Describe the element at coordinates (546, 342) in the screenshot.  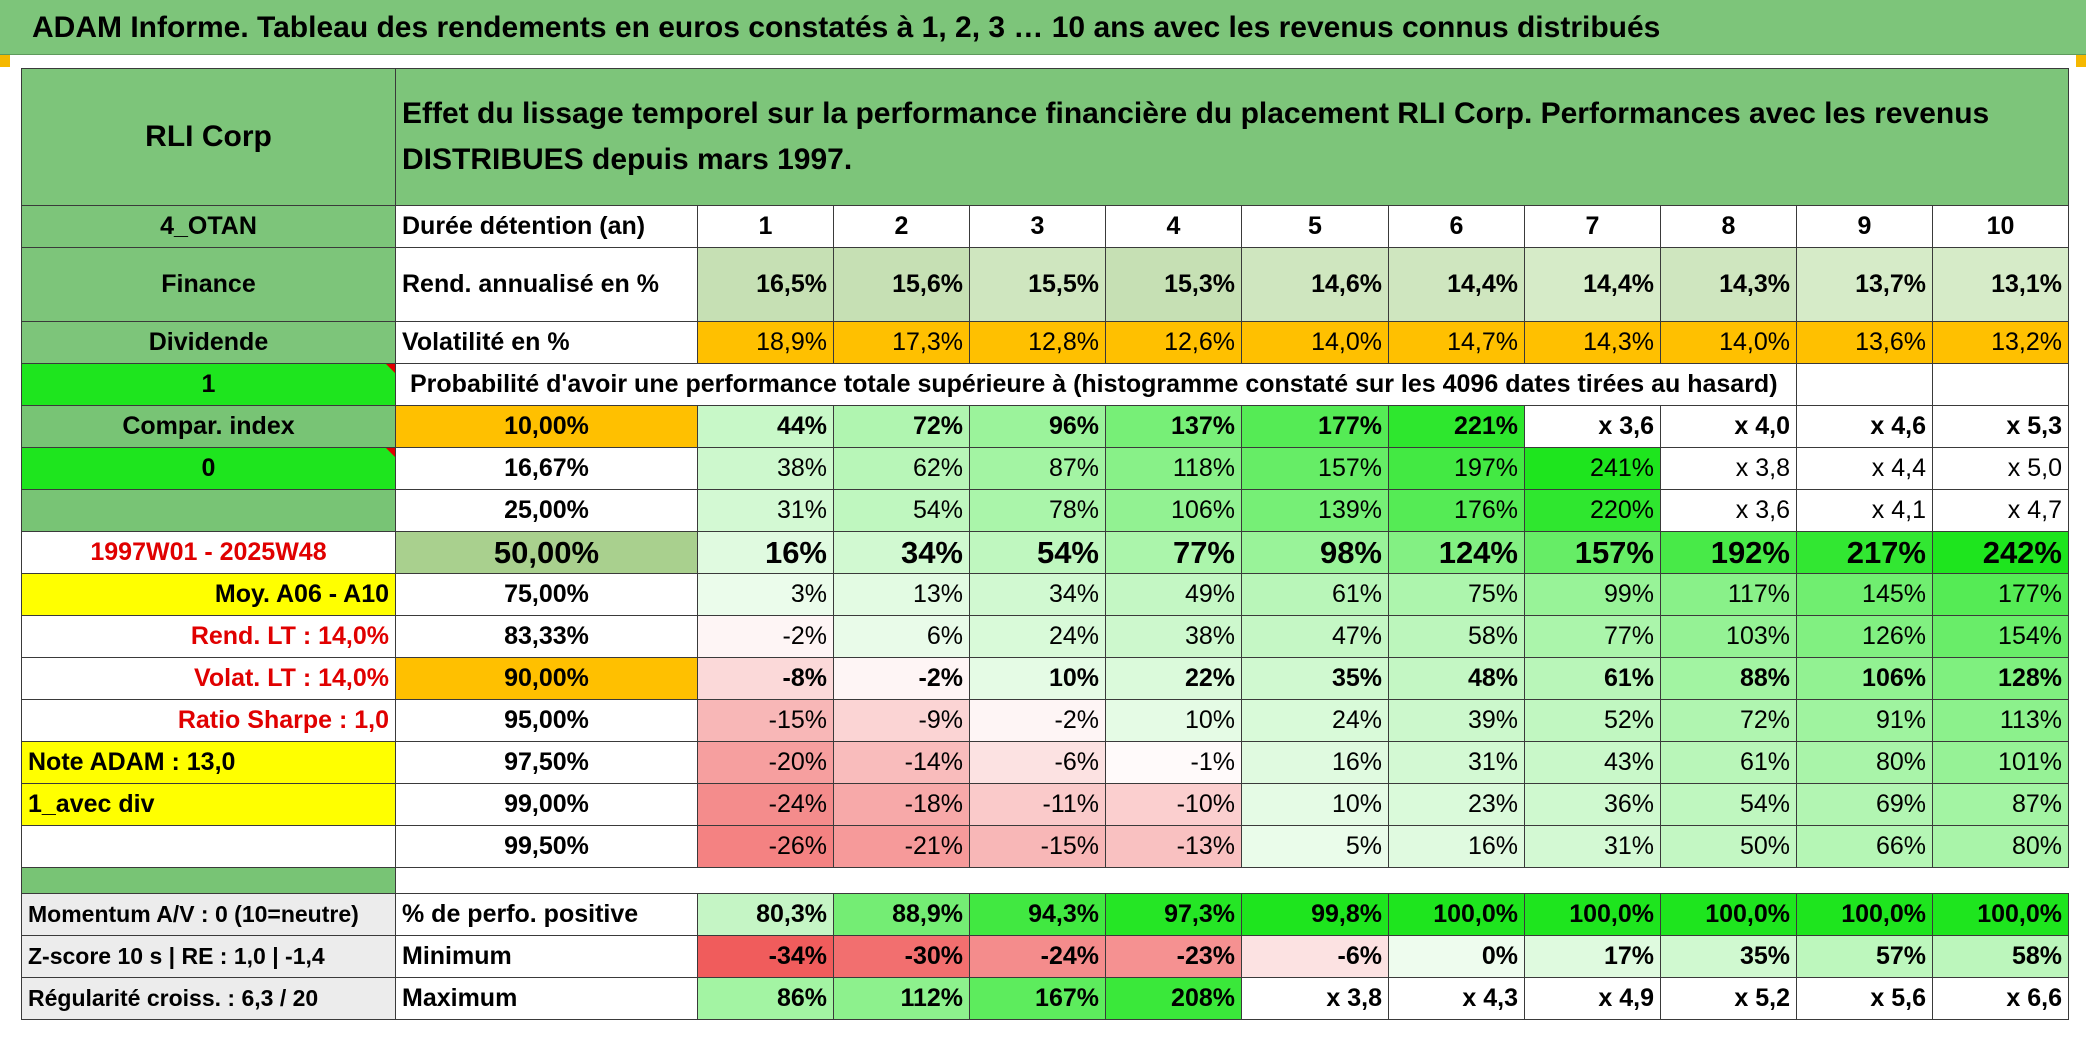
I see `vol-label: Volatilité en %` at that location.